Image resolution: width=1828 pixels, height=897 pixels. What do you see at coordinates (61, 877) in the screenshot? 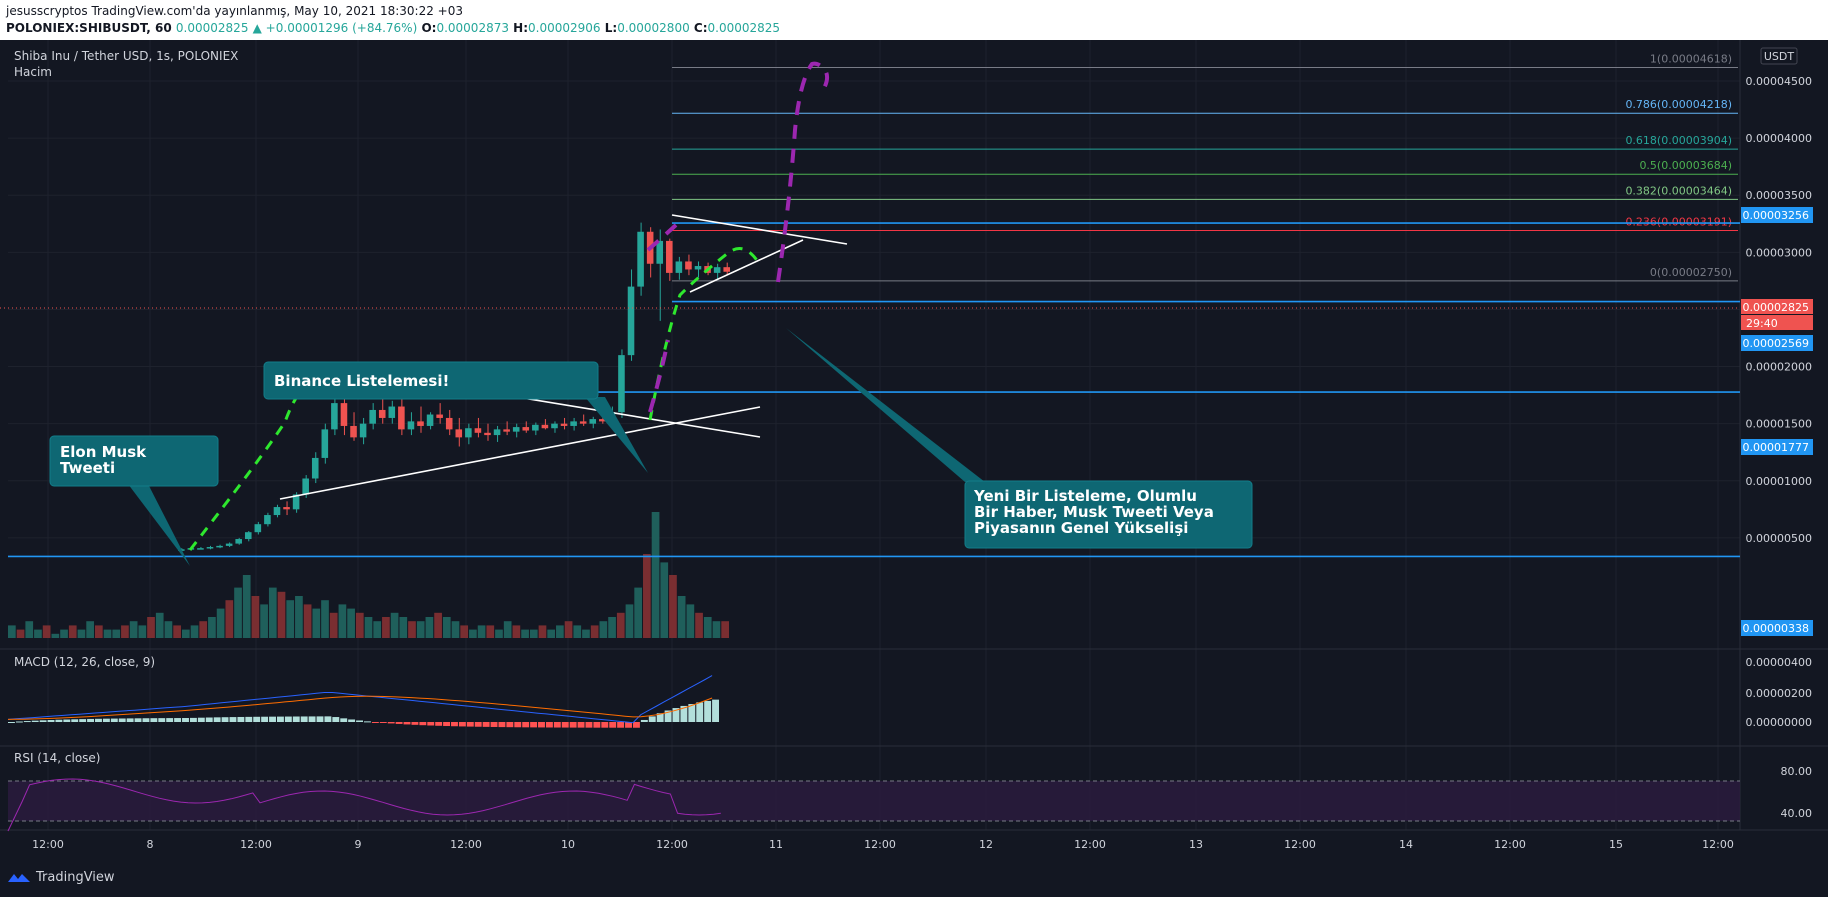
I see `tradingview-logo: TradingView` at bounding box center [61, 877].